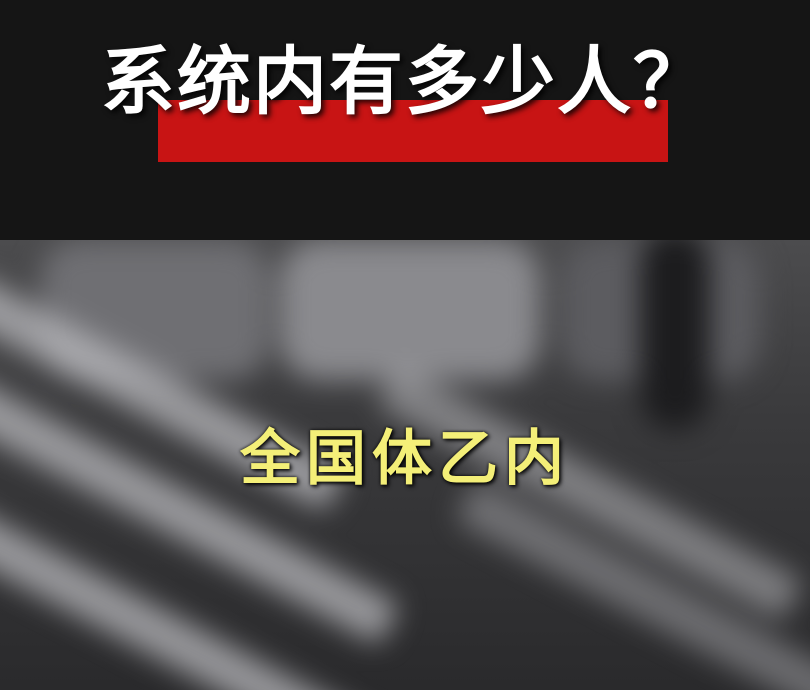 The width and height of the screenshot is (810, 690). What do you see at coordinates (413, 131) in the screenshot?
I see `headline-highlight-bar` at bounding box center [413, 131].